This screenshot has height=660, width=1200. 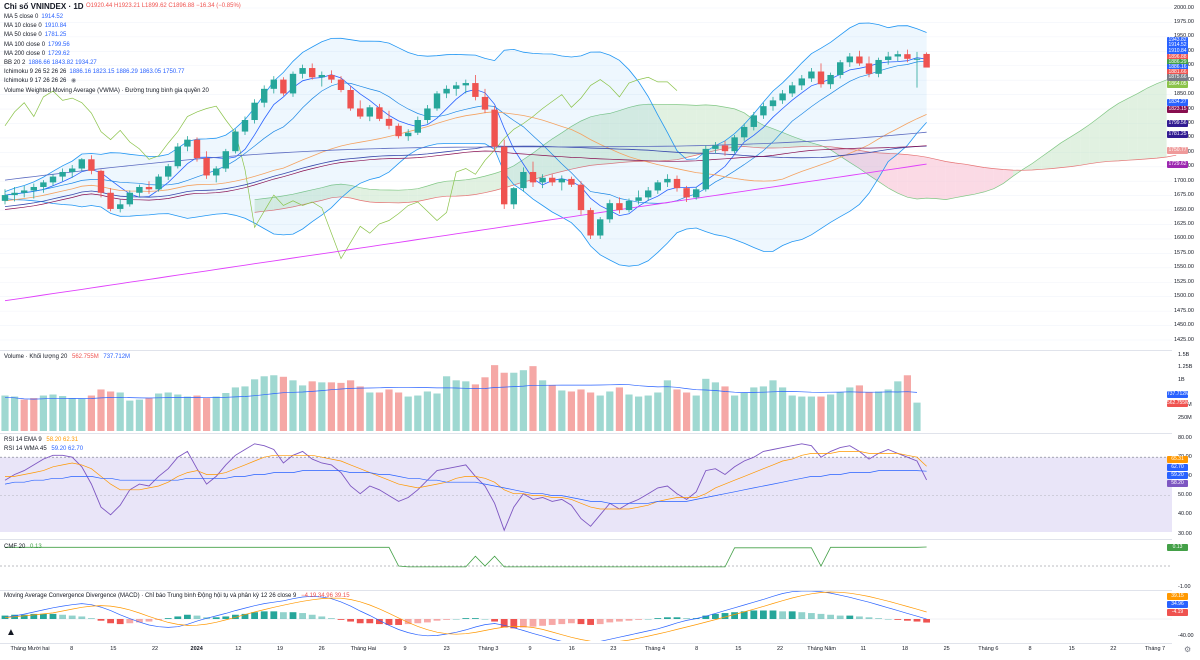 I want to click on rsi-tag: 58.20, so click(x=1177, y=483).